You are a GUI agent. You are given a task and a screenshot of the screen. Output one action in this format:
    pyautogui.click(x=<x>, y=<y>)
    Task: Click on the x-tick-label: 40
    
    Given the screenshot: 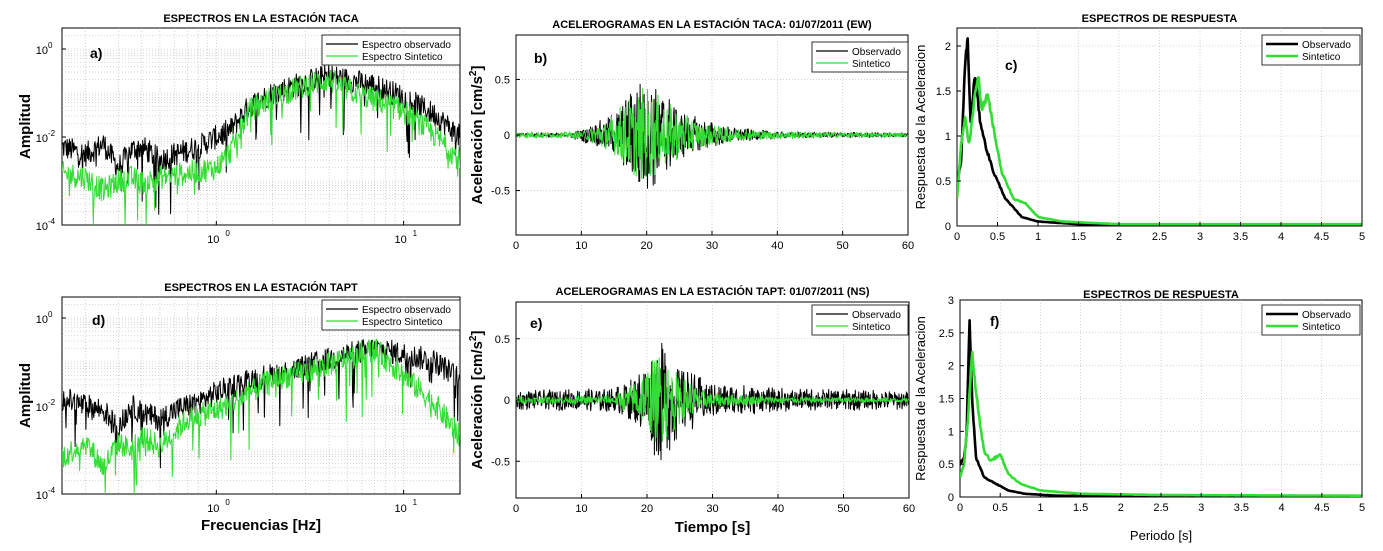 What is the action you would take?
    pyautogui.click(x=778, y=509)
    